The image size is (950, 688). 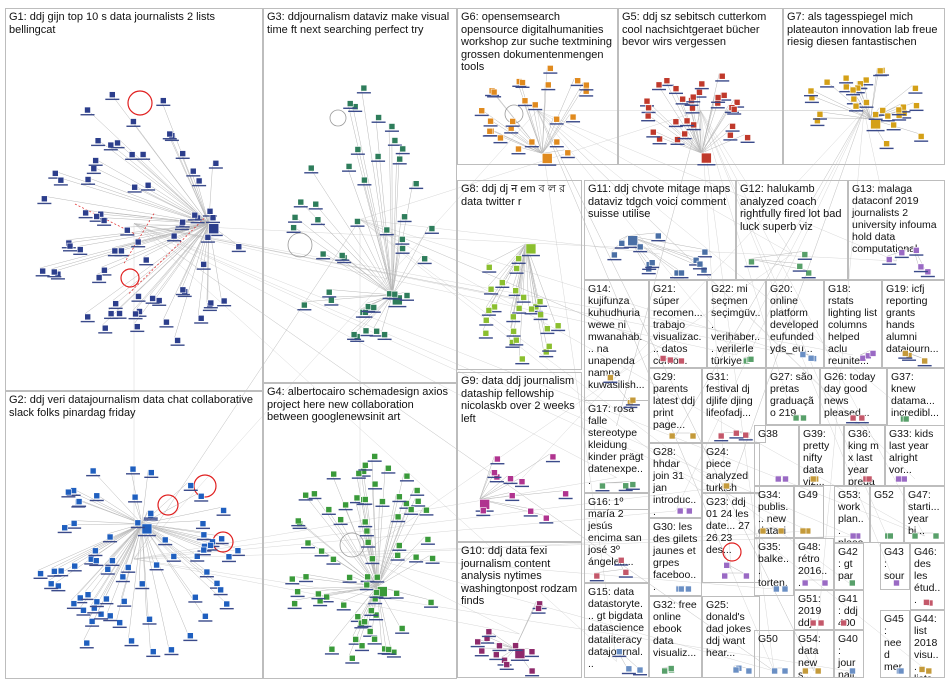 What do you see at coordinates (168, 505) in the screenshot?
I see `self-loop` at bounding box center [168, 505].